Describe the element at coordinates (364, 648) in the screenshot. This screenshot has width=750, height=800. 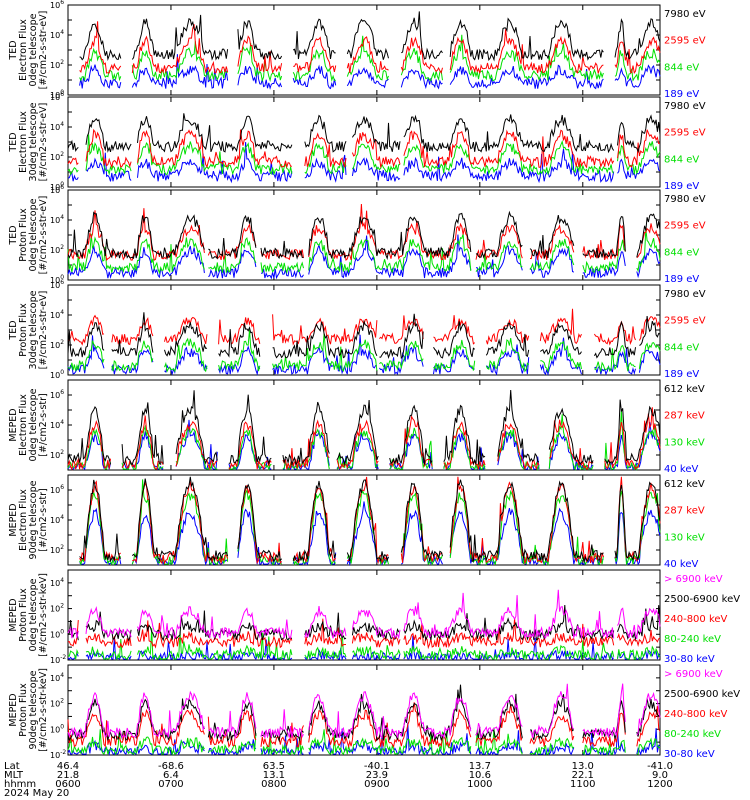
I see `series-7-5-trace` at that location.